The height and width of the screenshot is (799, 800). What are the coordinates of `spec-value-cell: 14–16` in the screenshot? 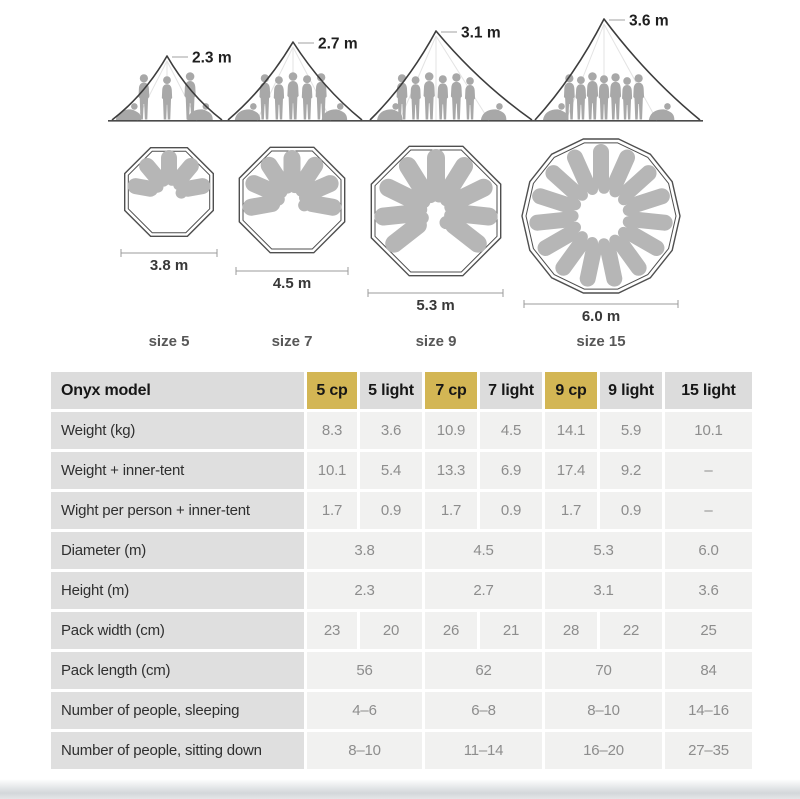 It's located at (708, 710).